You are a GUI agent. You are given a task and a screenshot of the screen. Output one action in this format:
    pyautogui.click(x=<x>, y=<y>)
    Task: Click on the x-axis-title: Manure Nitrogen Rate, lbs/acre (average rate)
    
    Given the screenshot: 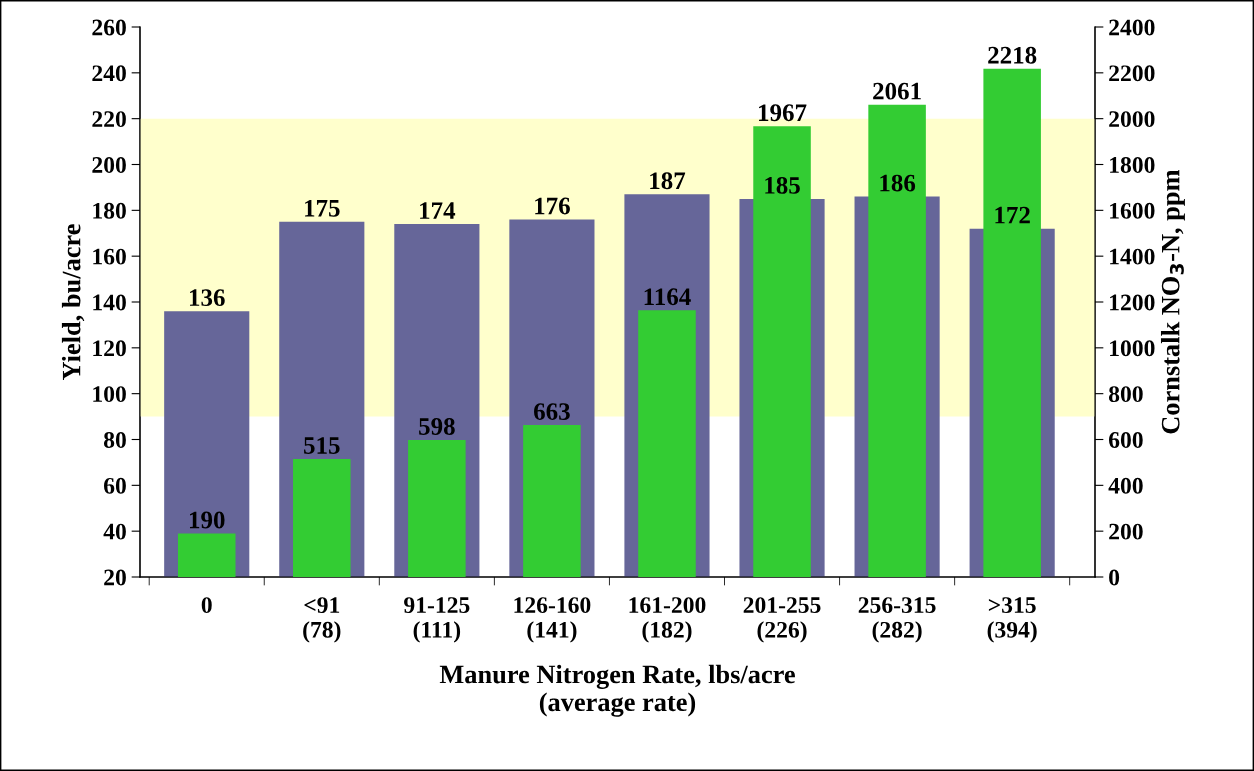 What is the action you would take?
    pyautogui.click(x=617, y=690)
    